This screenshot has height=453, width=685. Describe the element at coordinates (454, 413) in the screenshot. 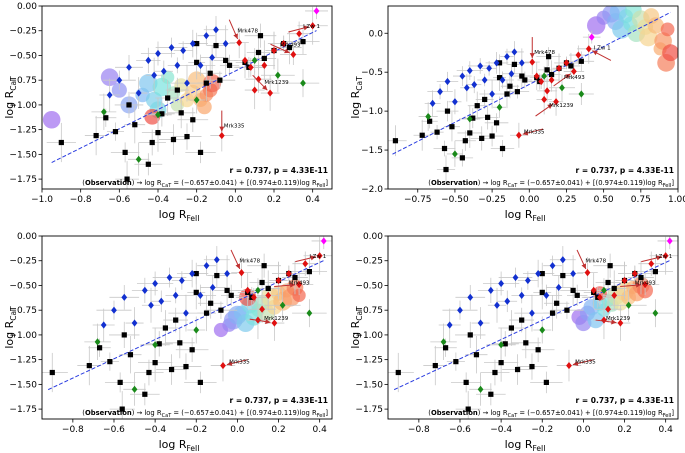

I see `relation-part: Observation` at that location.